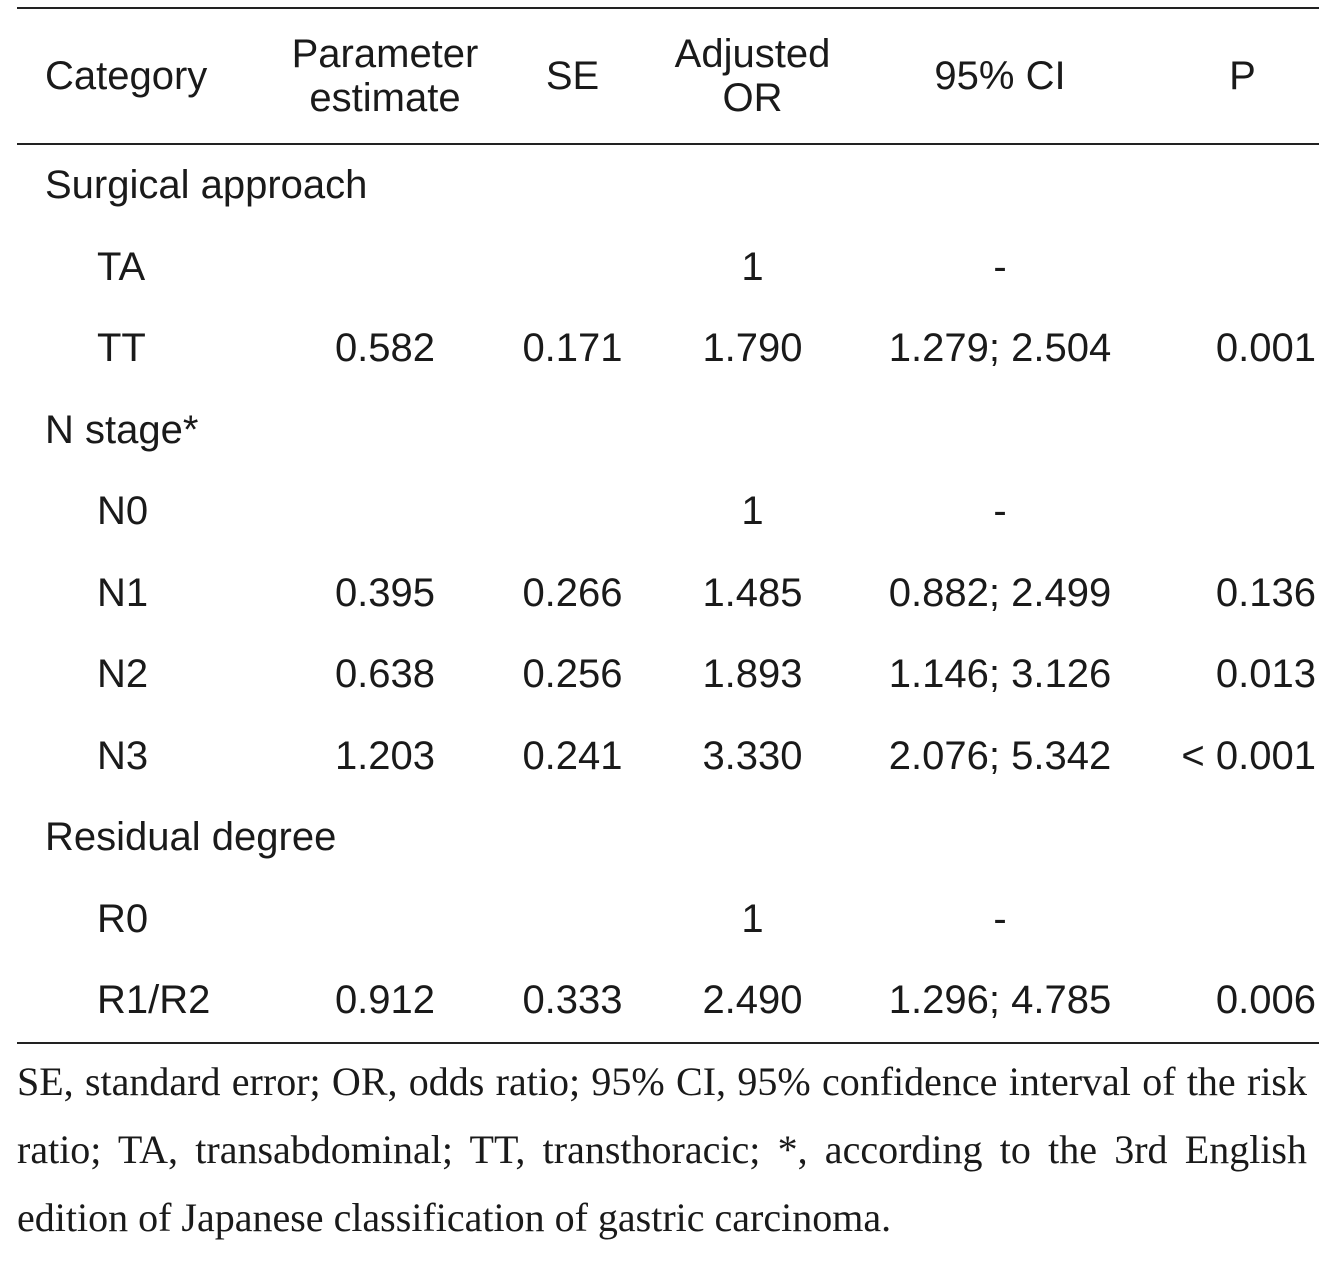 This screenshot has height=1277, width=1319. What do you see at coordinates (668, 838) in the screenshot?
I see `group-row-residual-degree: Residual degree` at bounding box center [668, 838].